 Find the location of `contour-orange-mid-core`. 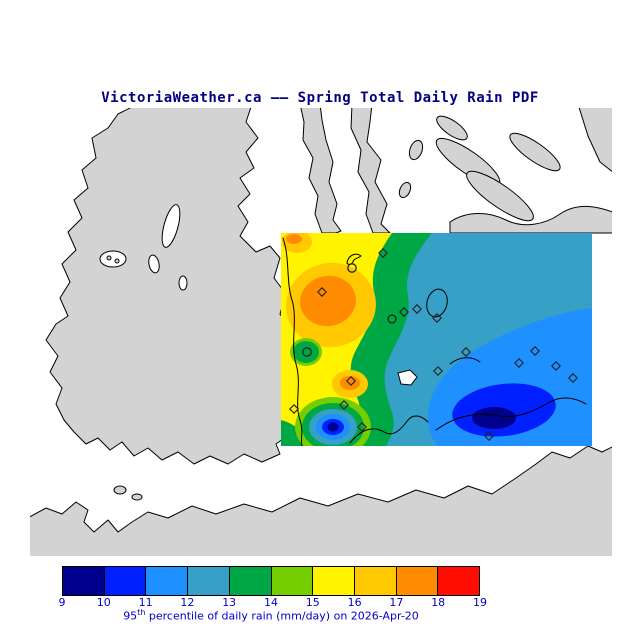

contour-orange-mid-core is located at coordinates (350, 383).